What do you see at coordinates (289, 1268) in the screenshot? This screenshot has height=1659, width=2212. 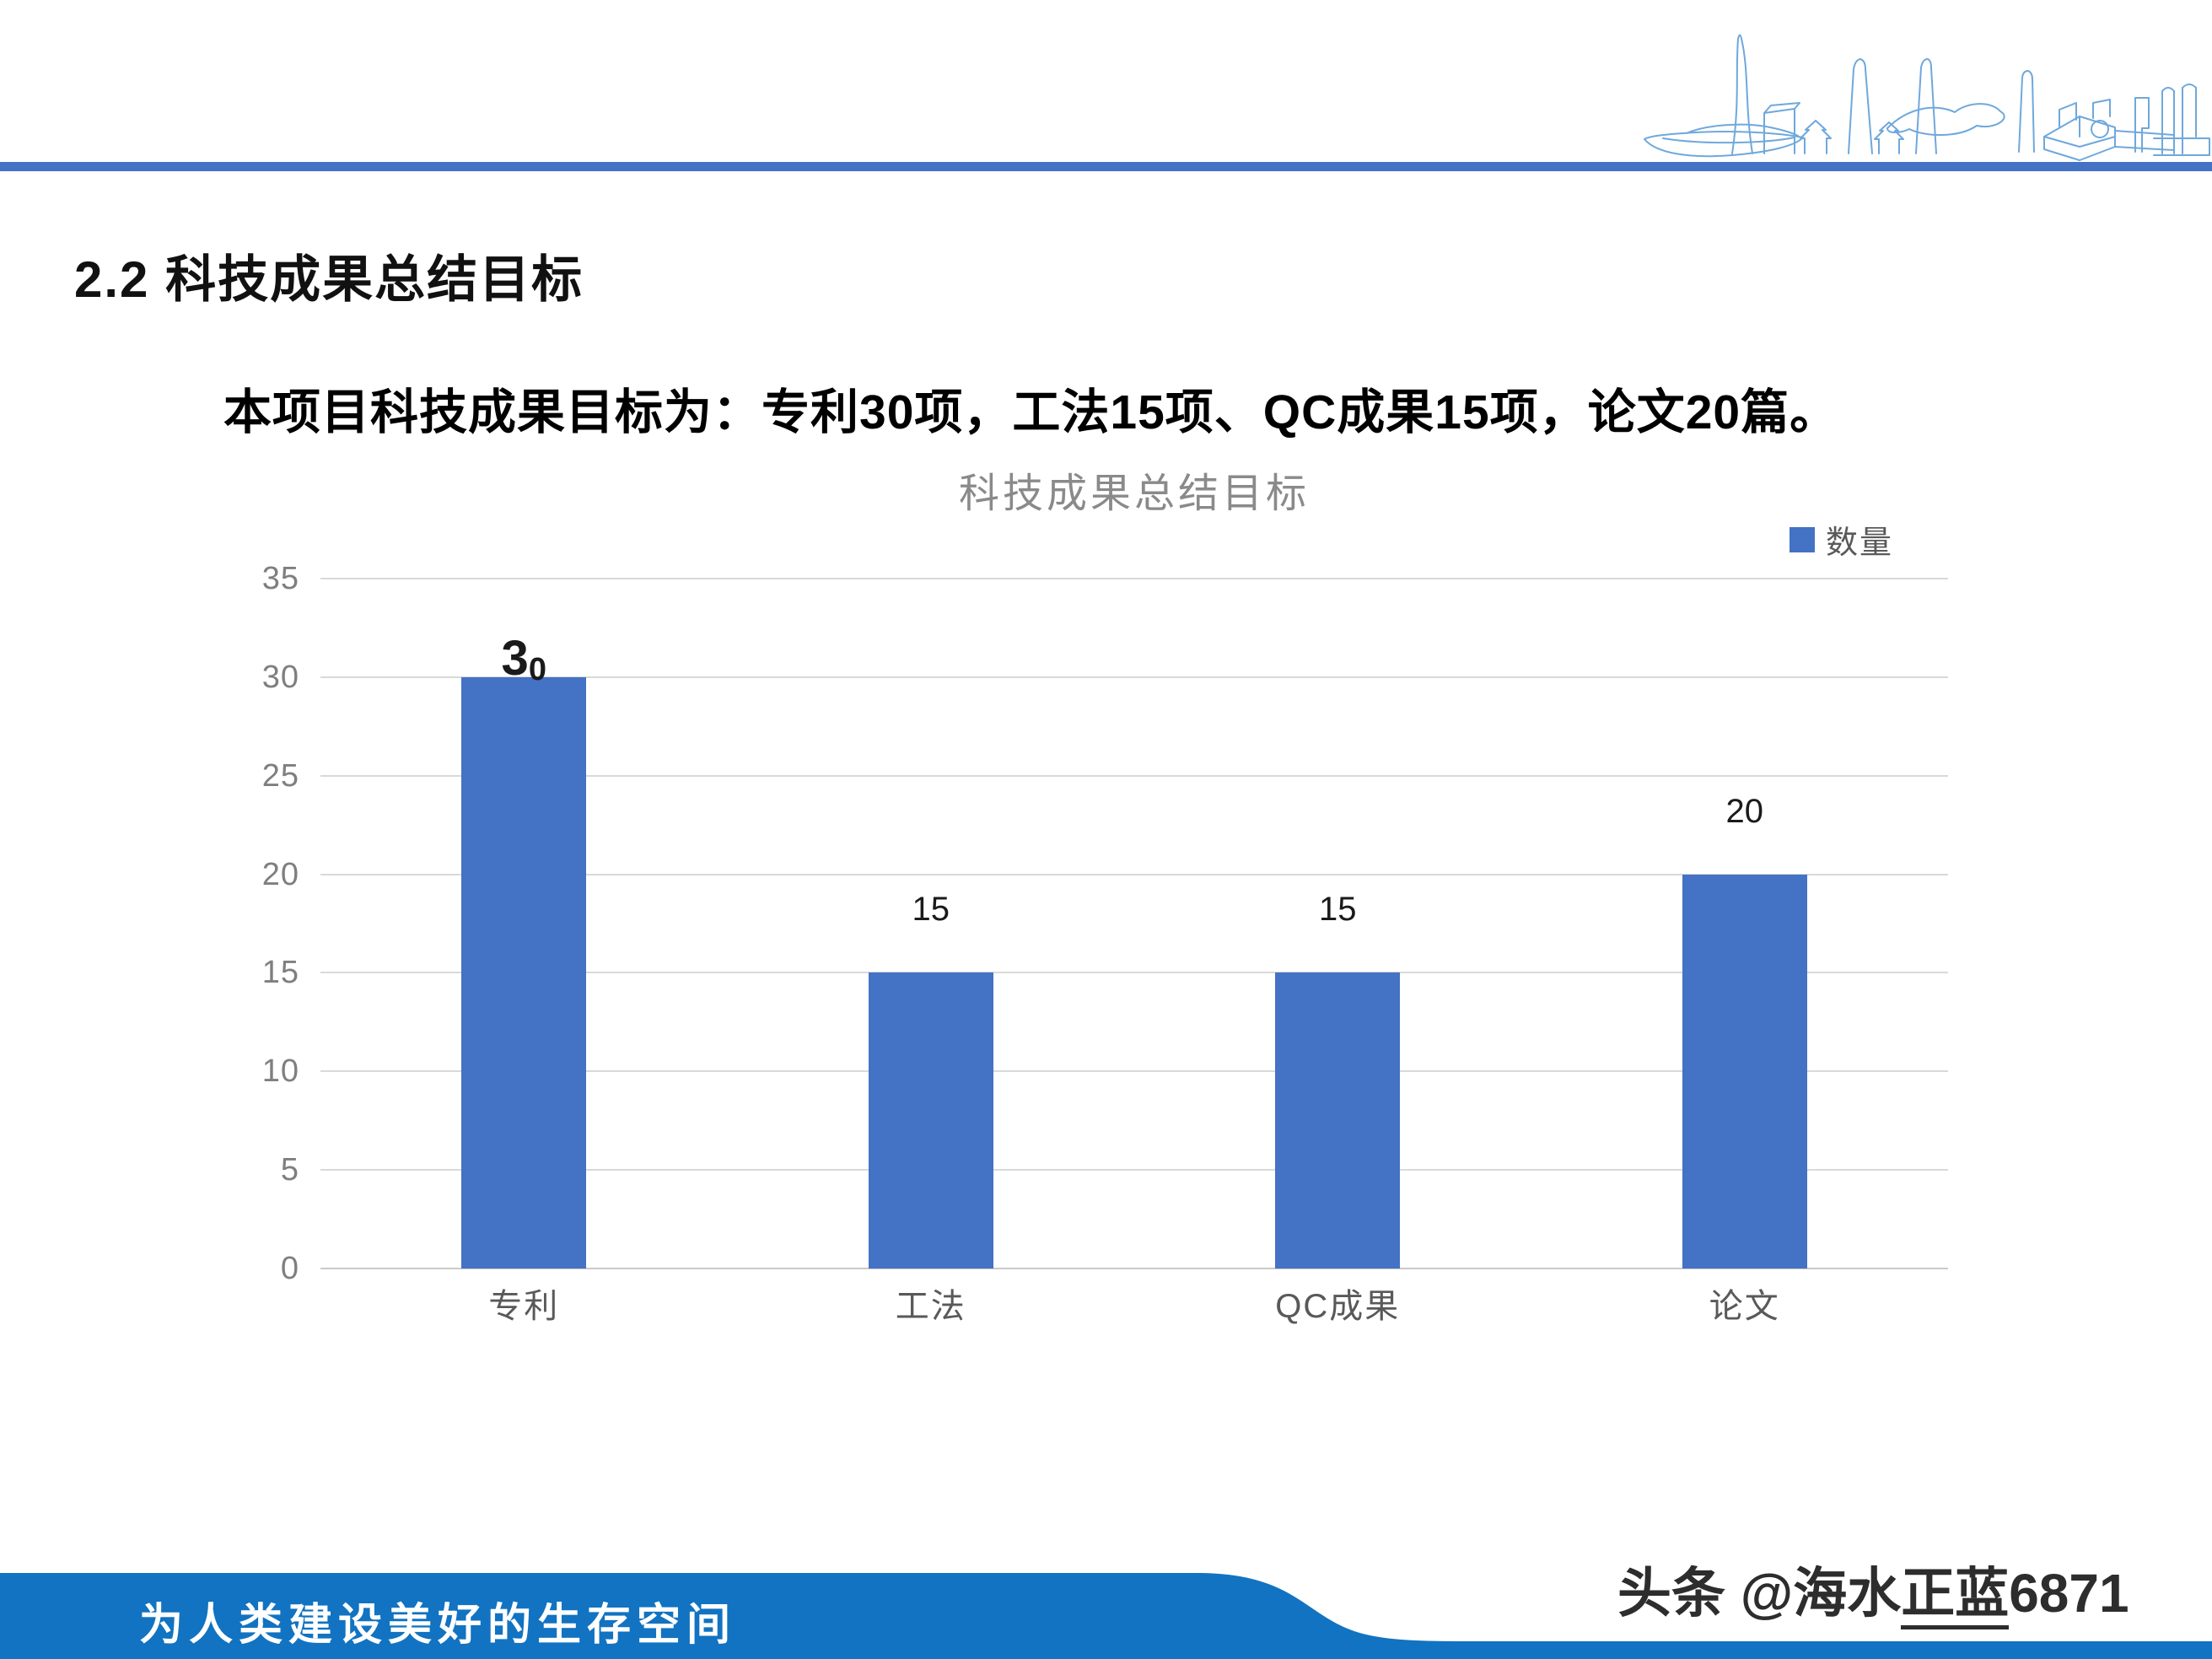 I see `y-axis-tick-label: 0` at bounding box center [289, 1268].